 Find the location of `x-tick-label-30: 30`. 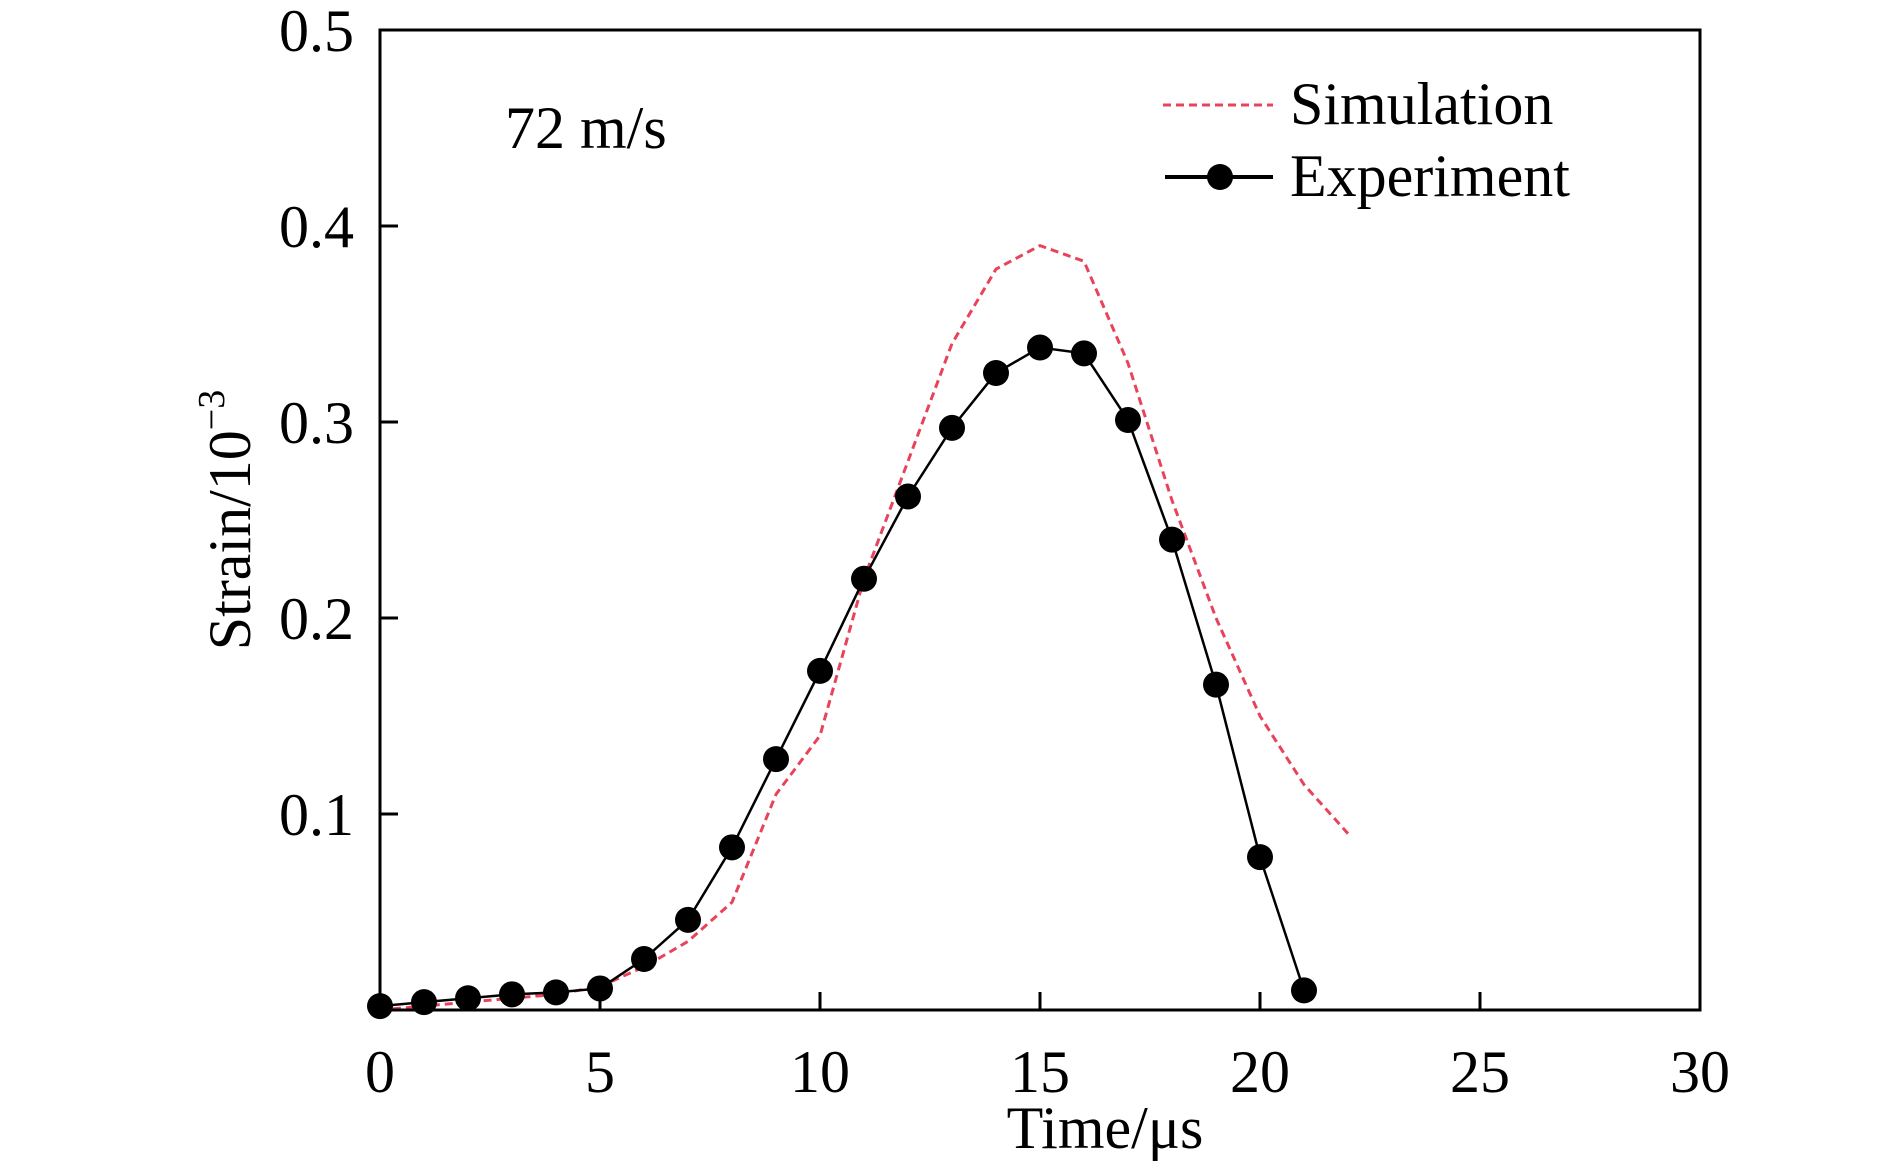

x-tick-label-30: 30 is located at coordinates (1700, 1072).